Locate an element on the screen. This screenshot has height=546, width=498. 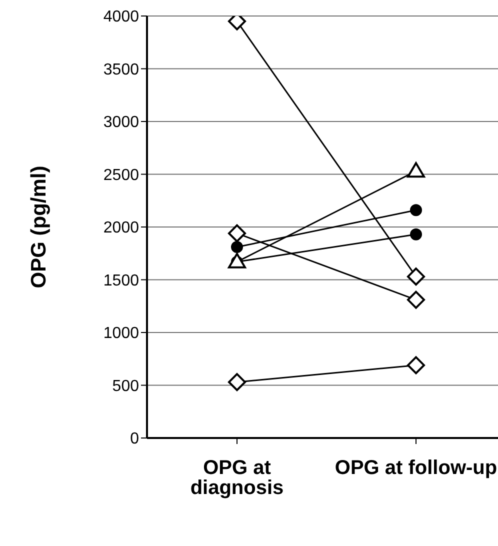
y-tick-label: 3500 is located at coordinates (121, 69).